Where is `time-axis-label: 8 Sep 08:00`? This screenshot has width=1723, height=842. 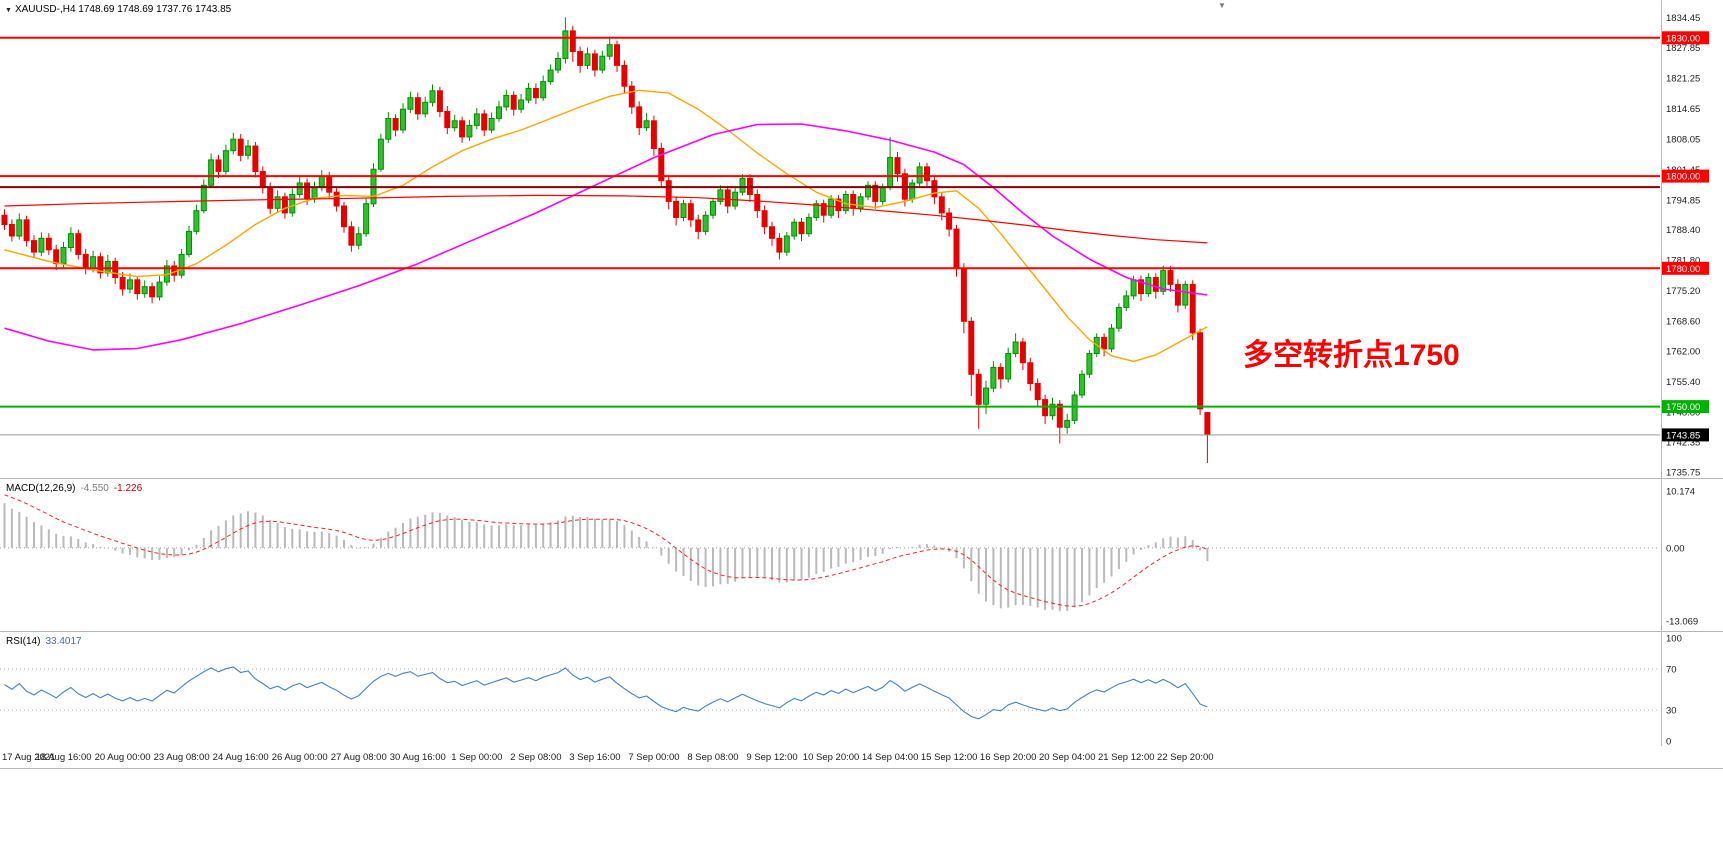
time-axis-label: 8 Sep 08:00 is located at coordinates (713, 757).